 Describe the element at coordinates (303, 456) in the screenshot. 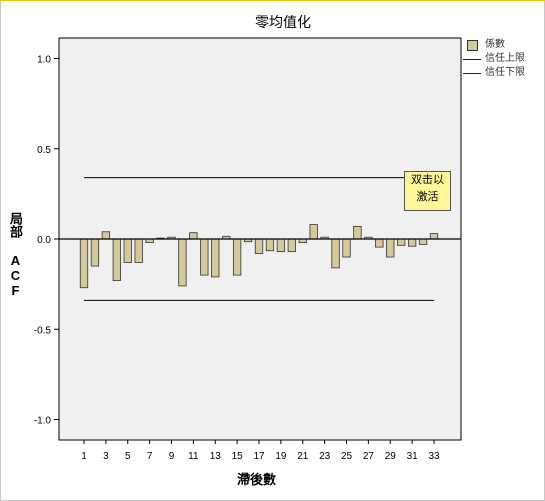

I see `x-tick-label: 21` at that location.